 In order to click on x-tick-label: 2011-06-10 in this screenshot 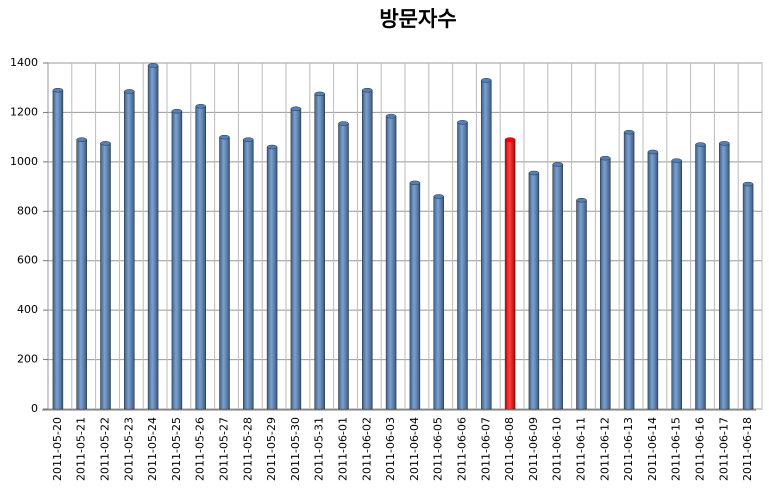, I will do `click(557, 449)`.